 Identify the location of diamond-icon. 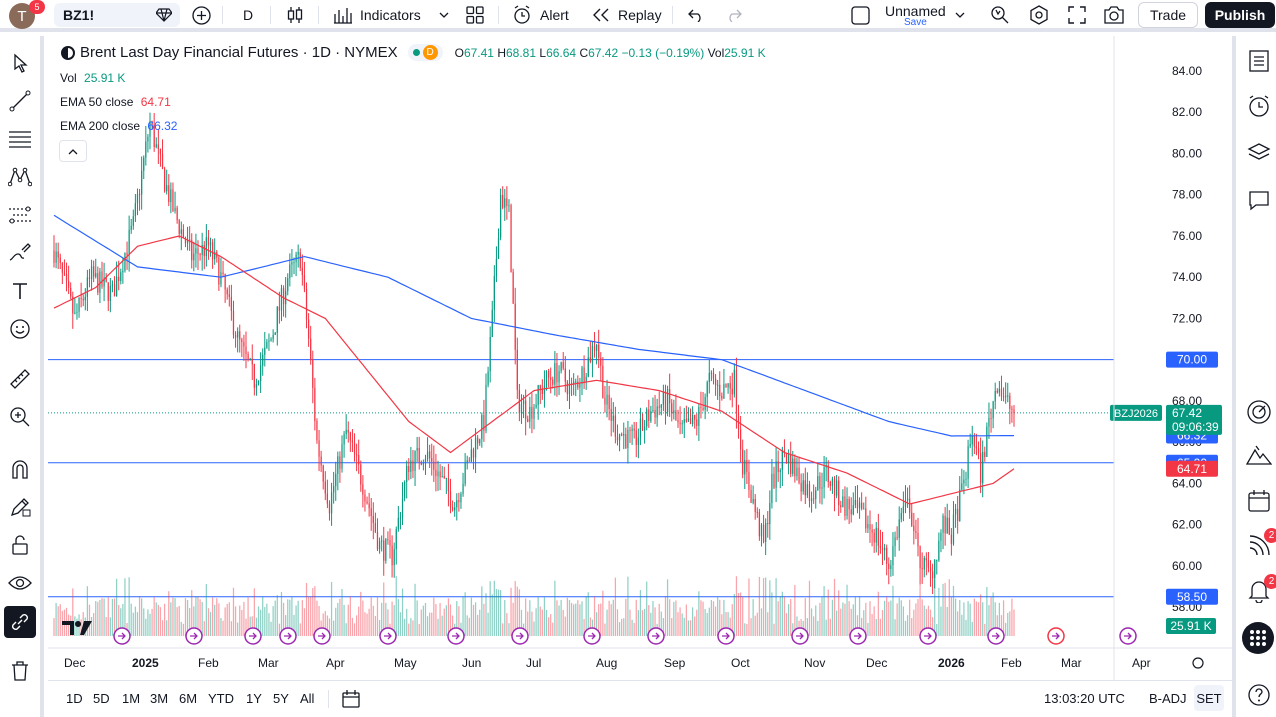
(164, 15).